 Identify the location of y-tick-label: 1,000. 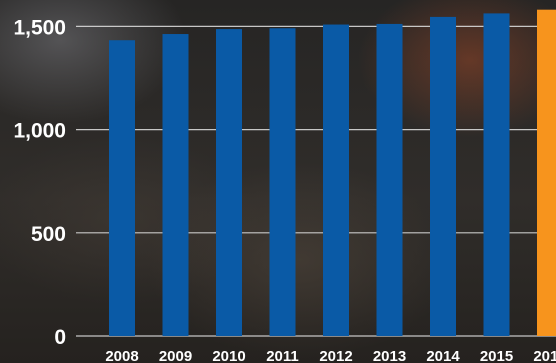
(39, 131).